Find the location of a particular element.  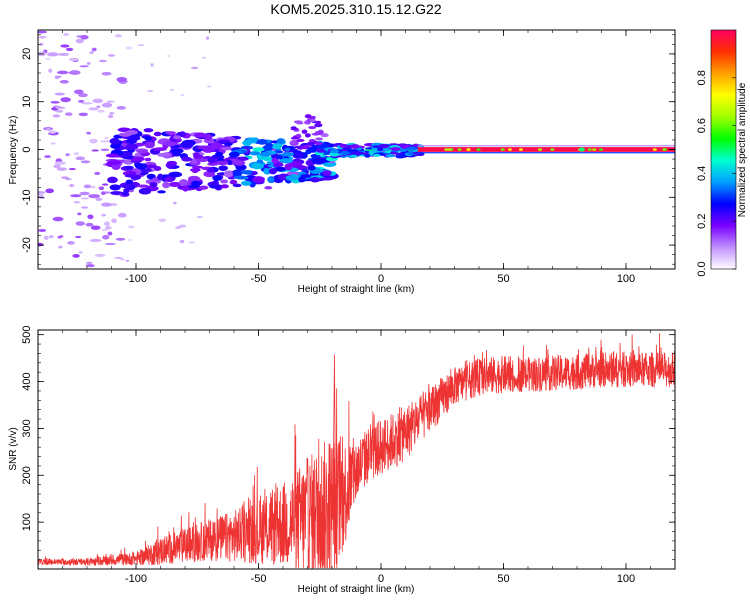

colorbar-tick-label: 0.0 is located at coordinates (702, 268).